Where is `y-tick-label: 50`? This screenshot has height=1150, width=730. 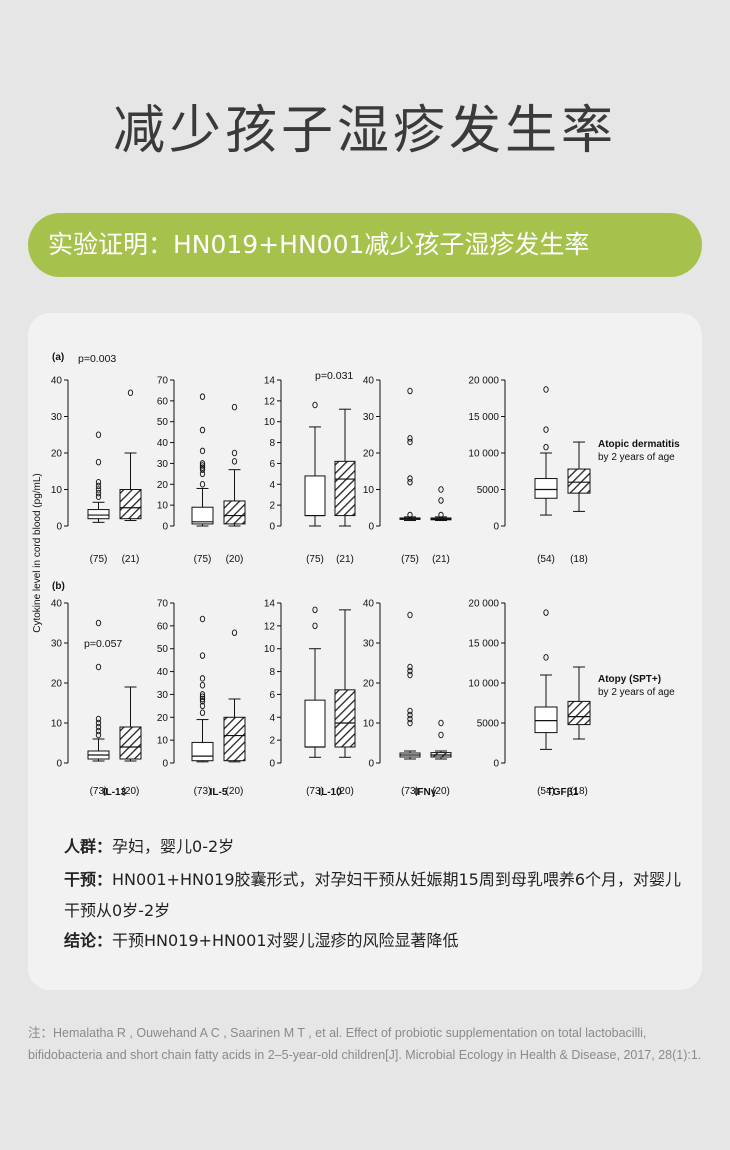
y-tick-label: 50 is located at coordinates (163, 649).